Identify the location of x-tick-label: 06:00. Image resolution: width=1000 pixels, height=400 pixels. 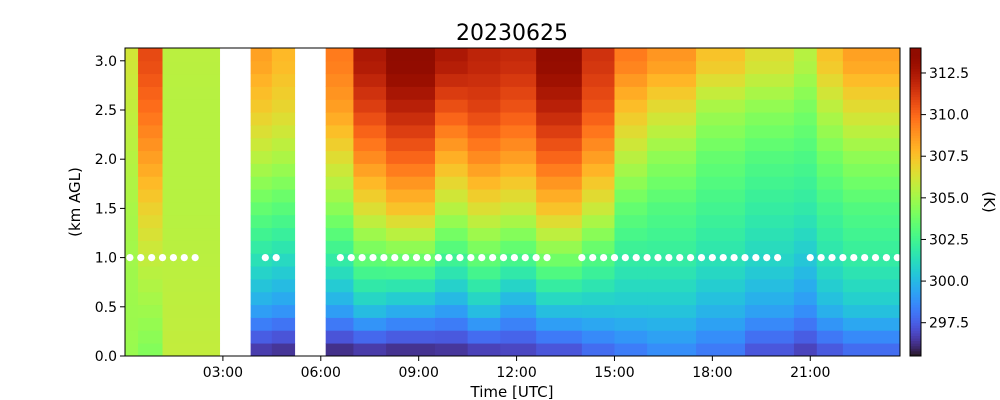
(321, 373).